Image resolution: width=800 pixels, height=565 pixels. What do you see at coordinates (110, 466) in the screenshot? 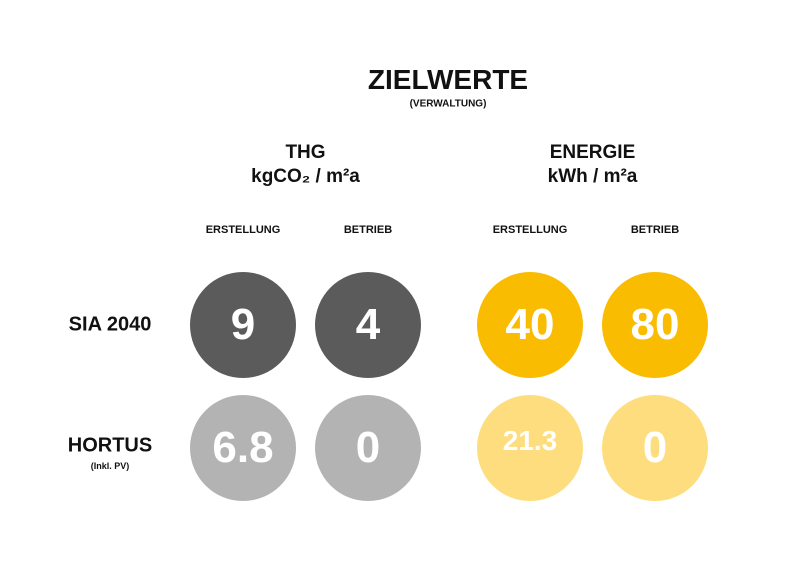
I see `row-note: (Inkl. PV)` at bounding box center [110, 466].